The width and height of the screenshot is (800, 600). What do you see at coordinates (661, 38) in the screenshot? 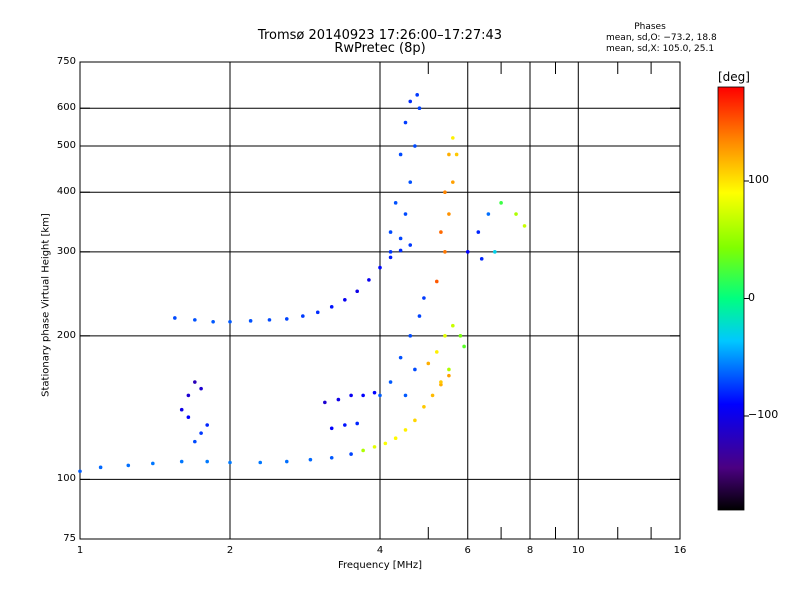
I see `stats-line-o: mean, sd,O: −73.2, 18.8` at bounding box center [661, 38].